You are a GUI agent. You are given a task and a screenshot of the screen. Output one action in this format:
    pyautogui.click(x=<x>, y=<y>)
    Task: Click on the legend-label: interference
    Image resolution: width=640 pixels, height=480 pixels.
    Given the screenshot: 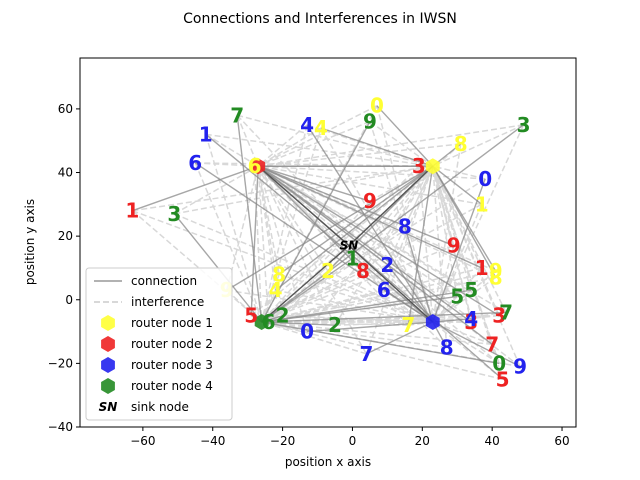 What is the action you would take?
    pyautogui.click(x=167, y=302)
    